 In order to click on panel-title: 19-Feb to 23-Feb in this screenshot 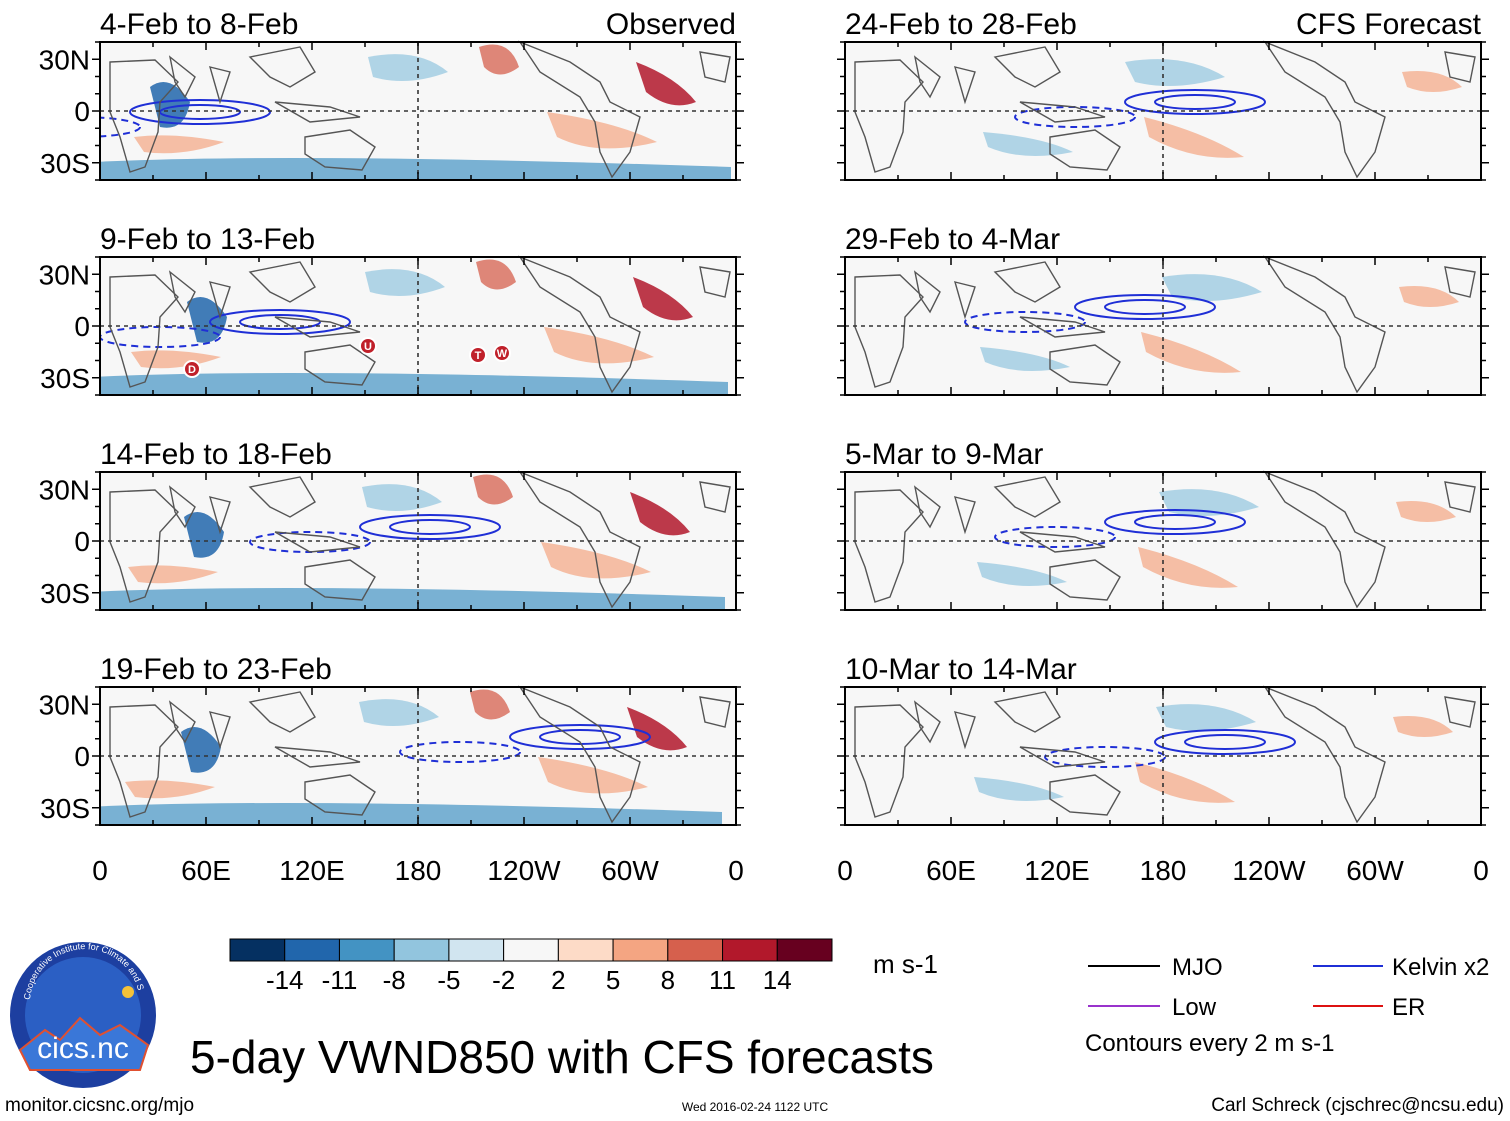, I will do `click(216, 669)`.